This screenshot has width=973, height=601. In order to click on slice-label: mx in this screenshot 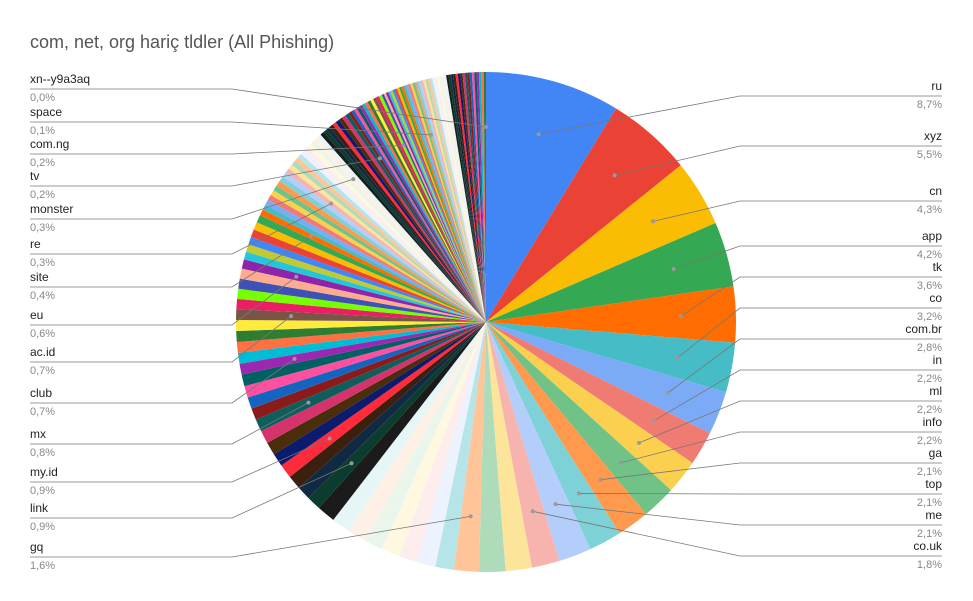, I will do `click(38, 434)`.